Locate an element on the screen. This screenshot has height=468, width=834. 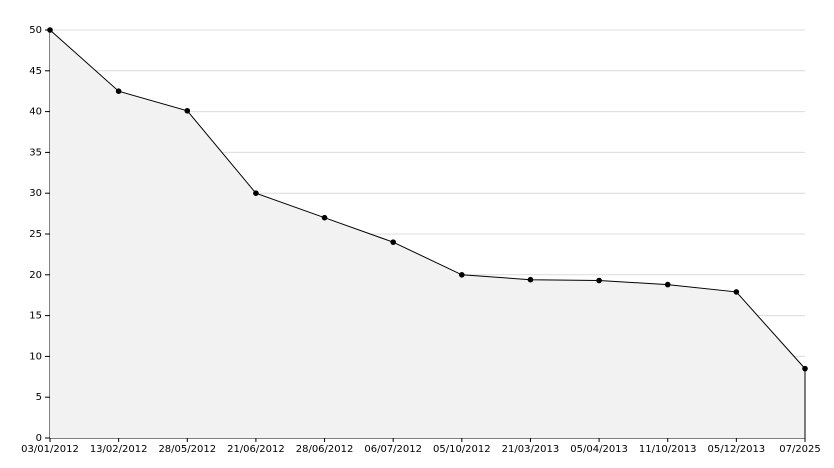
x-tick-label: 21/03/2013 is located at coordinates (531, 449).